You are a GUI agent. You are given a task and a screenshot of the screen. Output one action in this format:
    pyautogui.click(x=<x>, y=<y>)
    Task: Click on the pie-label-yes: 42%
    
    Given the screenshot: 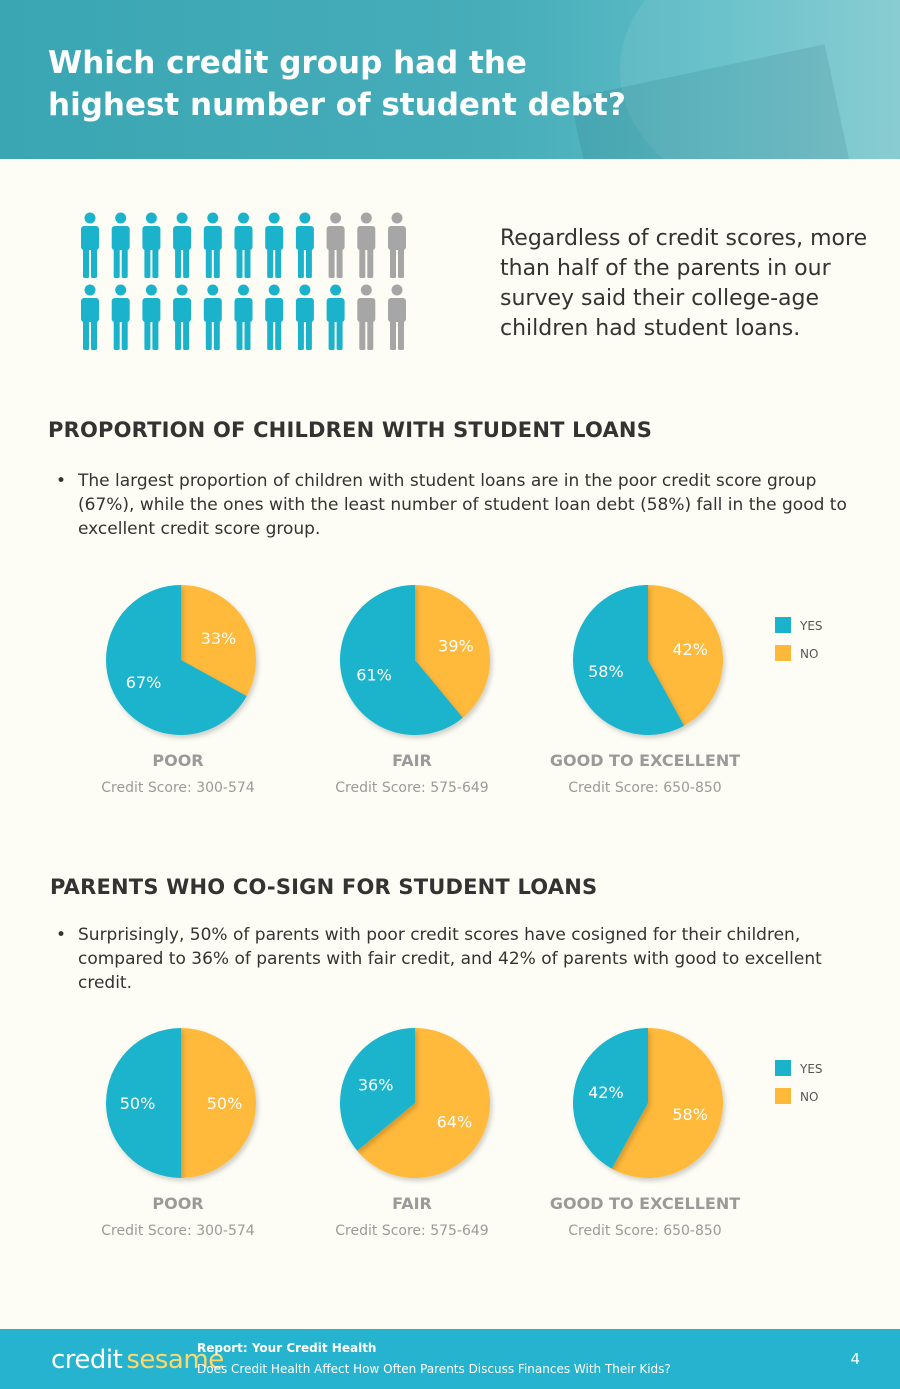 What is the action you would take?
    pyautogui.click(x=606, y=1092)
    